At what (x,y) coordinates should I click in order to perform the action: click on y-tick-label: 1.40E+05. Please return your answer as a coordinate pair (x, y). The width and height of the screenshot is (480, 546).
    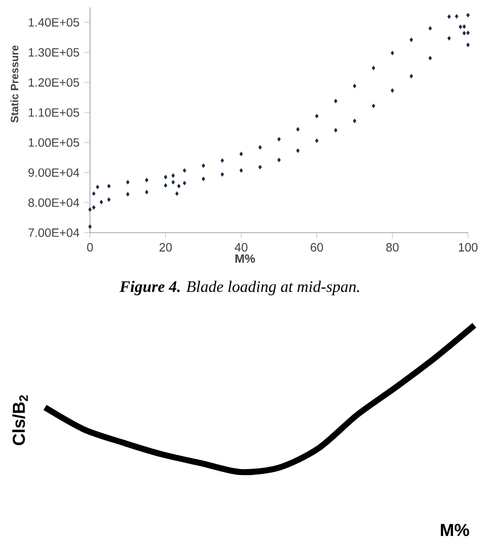
    Looking at the image, I should click on (54, 22).